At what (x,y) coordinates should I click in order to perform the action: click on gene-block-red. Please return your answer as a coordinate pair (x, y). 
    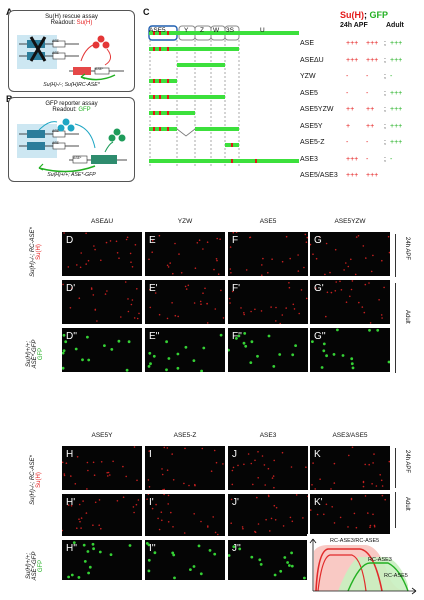
    Looking at the image, I should click on (82, 71).